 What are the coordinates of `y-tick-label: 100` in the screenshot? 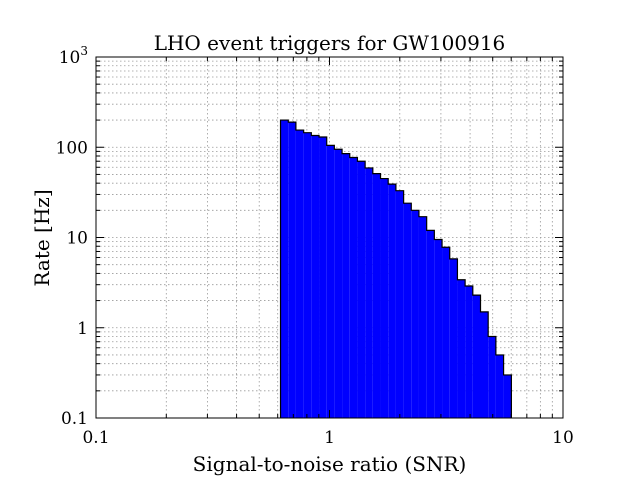 It's located at (72, 148).